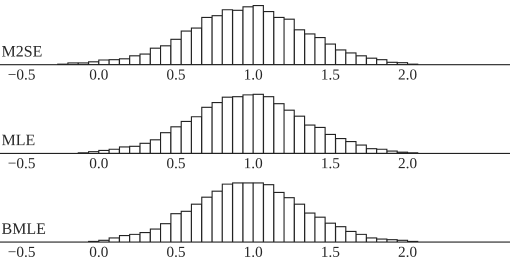 Image resolution: width=512 pixels, height=266 pixels. What do you see at coordinates (18, 140) in the screenshot?
I see `text: MLE` at bounding box center [18, 140].